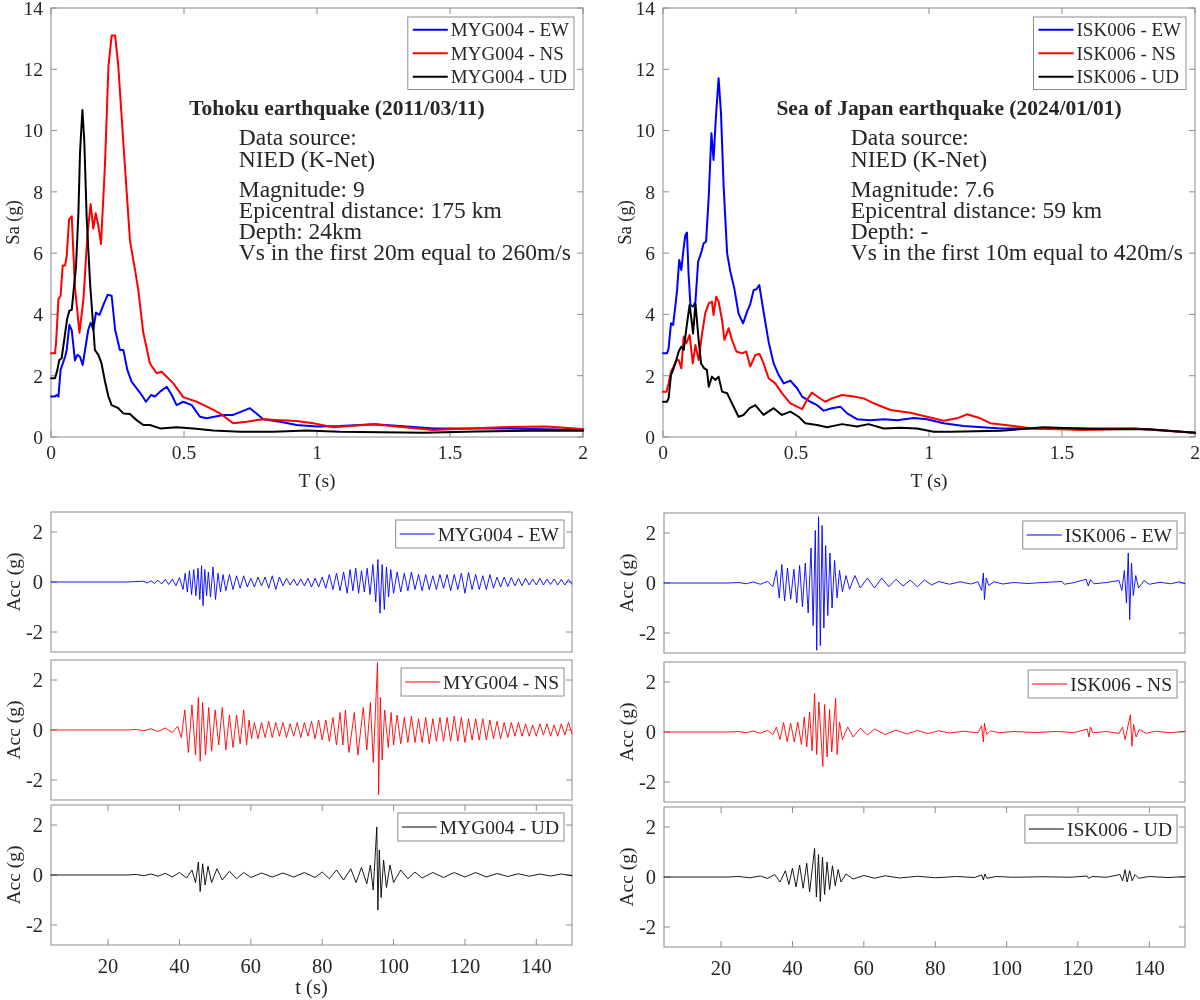  What do you see at coordinates (337, 108) in the screenshot?
I see `text: Tohoku earthquake (2011/03/11)` at bounding box center [337, 108].